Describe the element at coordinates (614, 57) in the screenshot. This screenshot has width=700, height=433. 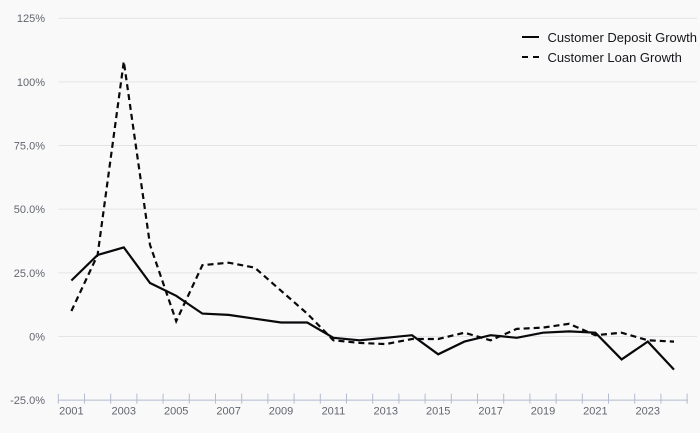
I see `legend-label-loan: Customer Loan Growth` at that location.